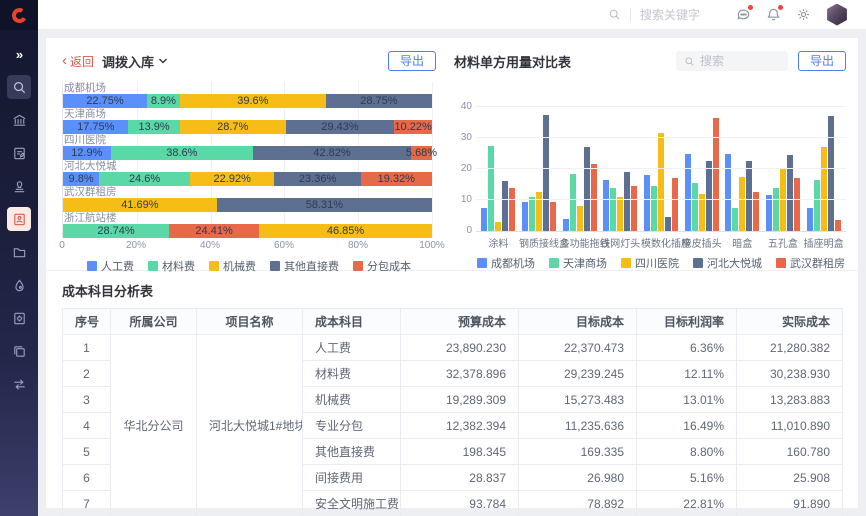  I want to click on legend-item: 武汉群租房, so click(810, 263).